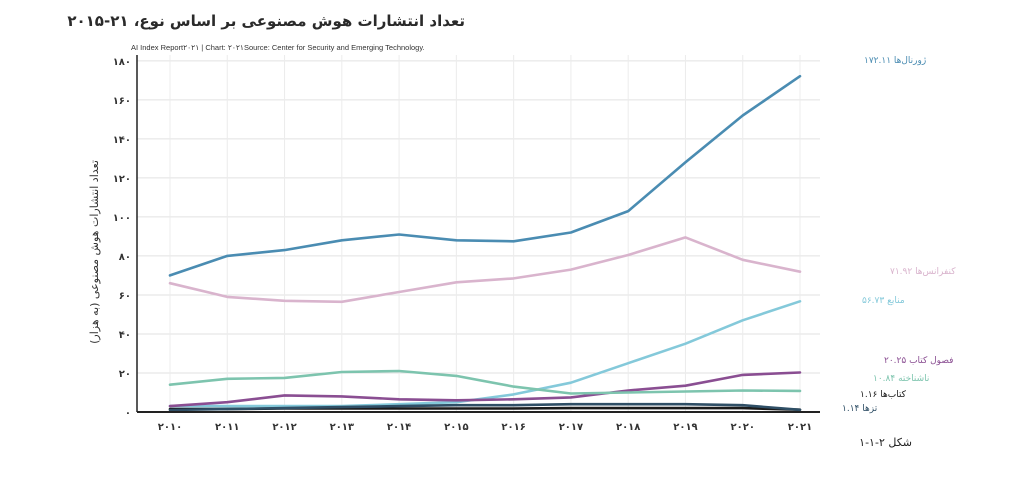  Describe the element at coordinates (125, 335) in the screenshot. I see `y-tick-label: ۴۰` at that location.